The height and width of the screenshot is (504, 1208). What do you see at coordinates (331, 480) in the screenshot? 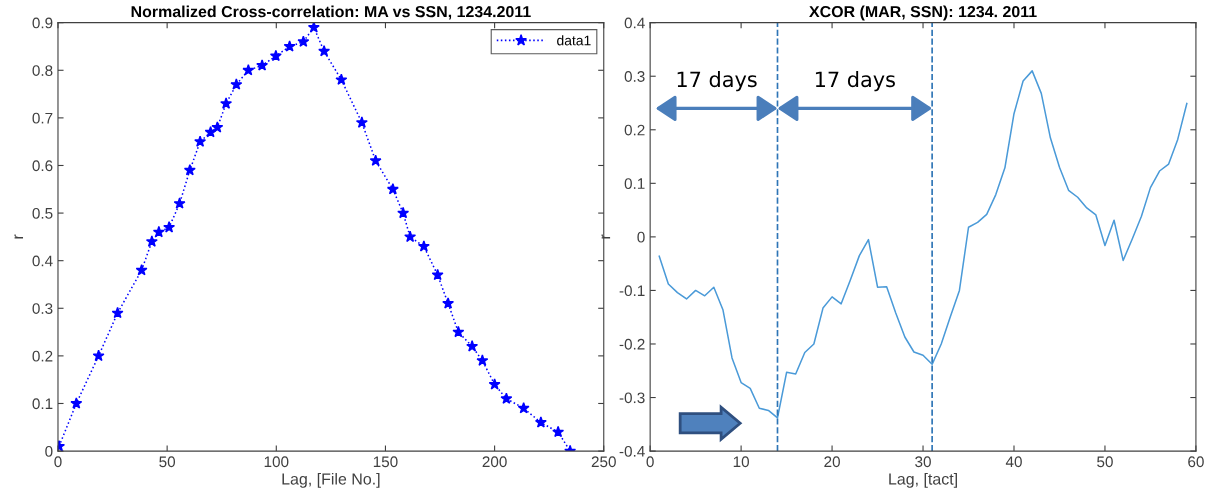
I see `x-axis-title: Lag, [File No.]` at bounding box center [331, 480].